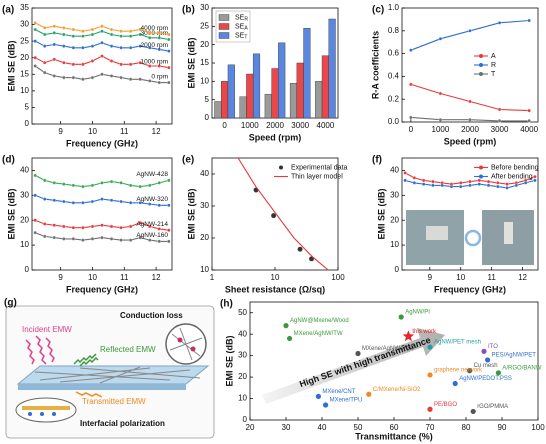 The image size is (546, 444). What do you see at coordinates (326, 125) in the screenshot?
I see `x-tick-label: 4000` at bounding box center [326, 125].